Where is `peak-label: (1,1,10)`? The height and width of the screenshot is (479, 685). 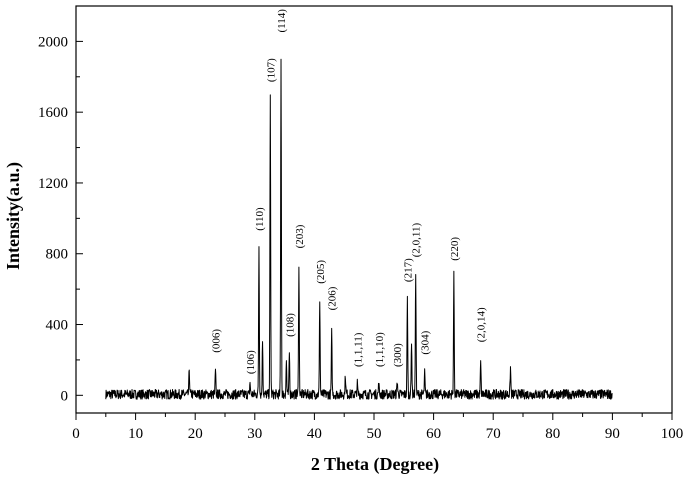 peak-label: (1,1,10) is located at coordinates (380, 349).